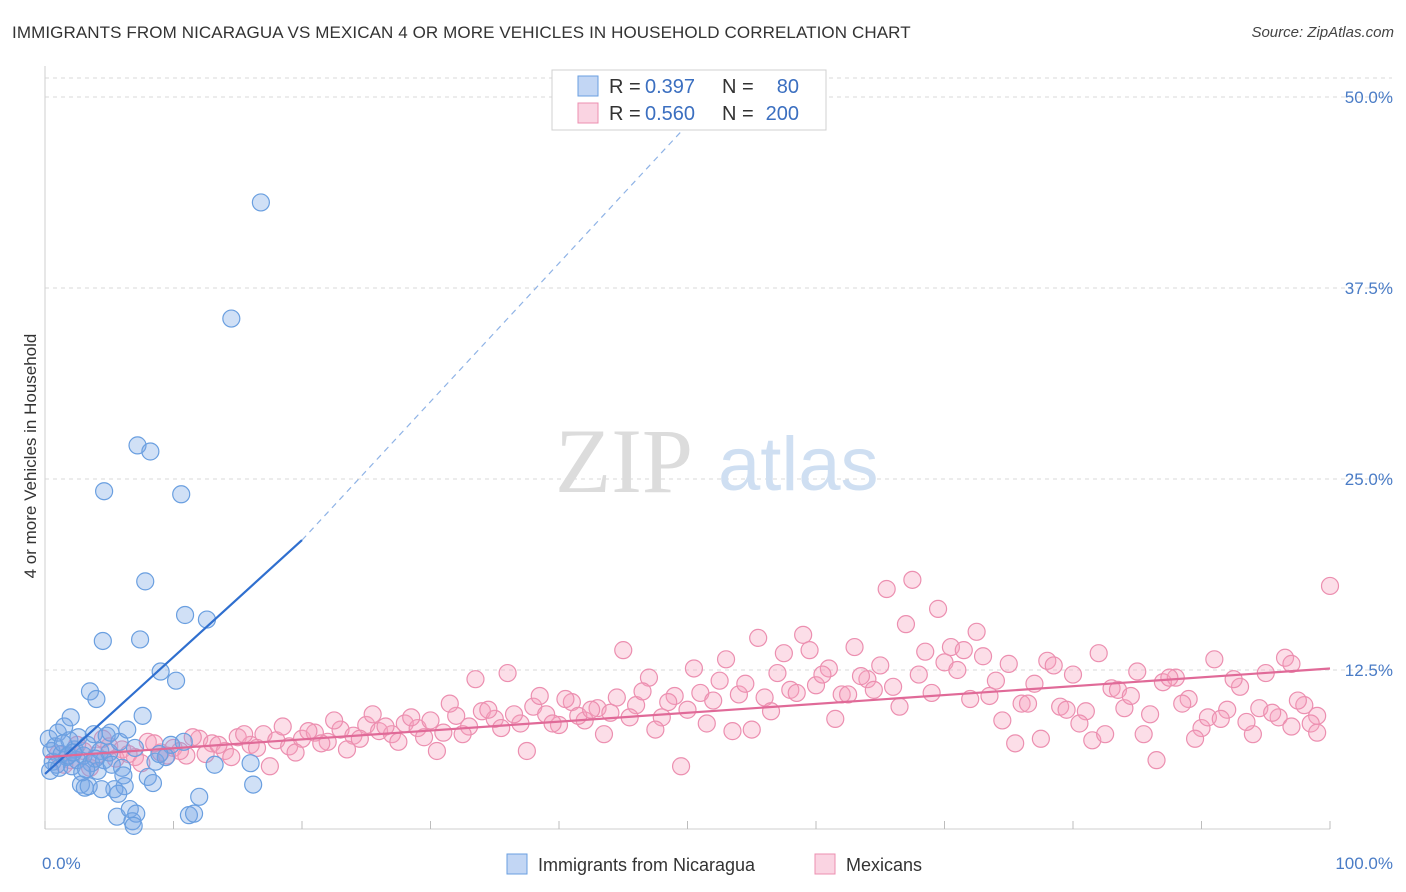 The width and height of the screenshot is (1406, 892). What do you see at coordinates (689, 100) in the screenshot?
I see `correlation-legend: R = 0.397 N = 80 R = 0.560 N = 200` at bounding box center [689, 100].